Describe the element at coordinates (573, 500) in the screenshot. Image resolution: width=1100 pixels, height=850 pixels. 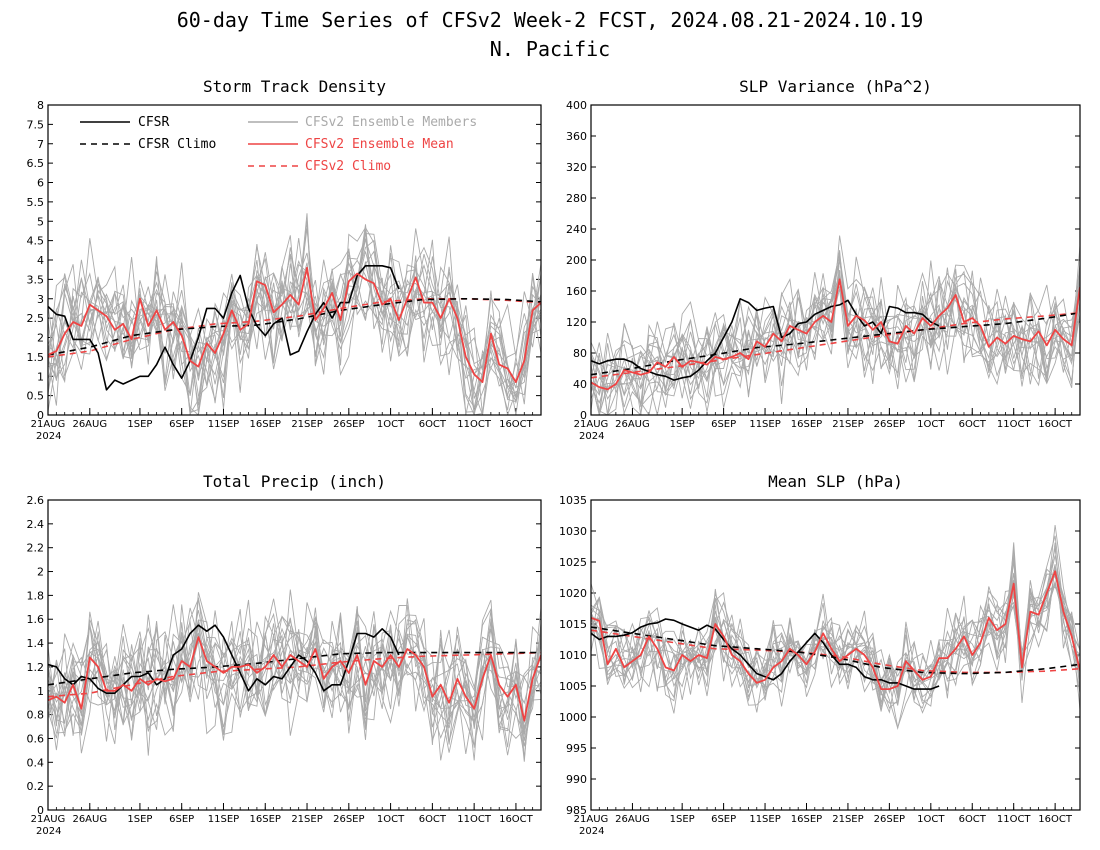
I see `y-tick-label: 1035` at that location.